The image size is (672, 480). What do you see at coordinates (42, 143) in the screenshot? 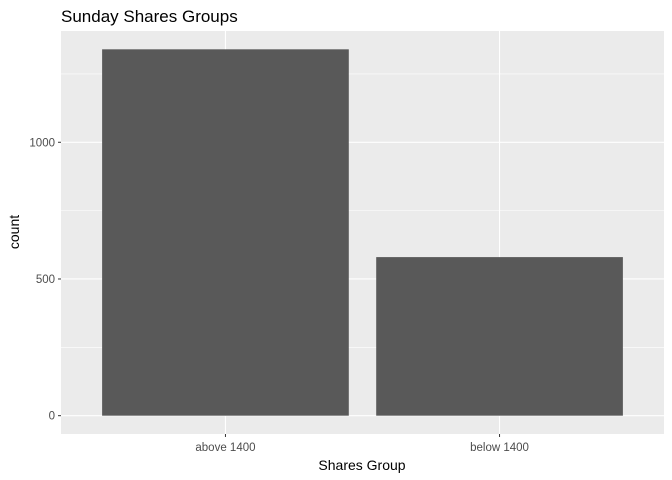
I see `y-tick-label: 1000` at bounding box center [42, 143].